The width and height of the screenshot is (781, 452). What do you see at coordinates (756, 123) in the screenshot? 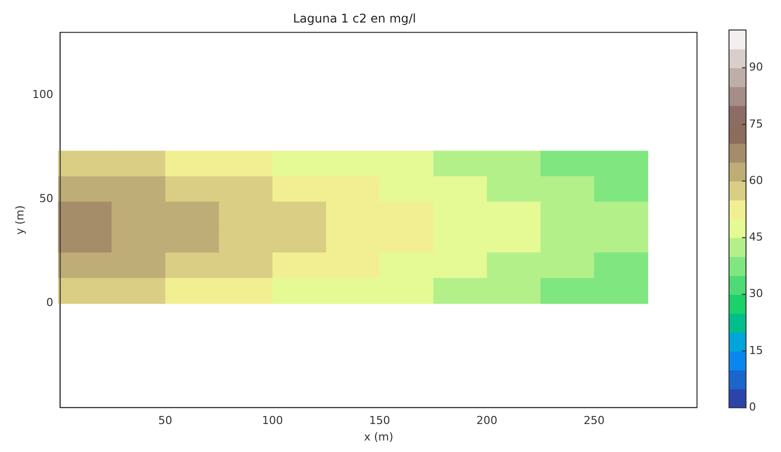
I see `color-bar-label: 75` at bounding box center [756, 123].